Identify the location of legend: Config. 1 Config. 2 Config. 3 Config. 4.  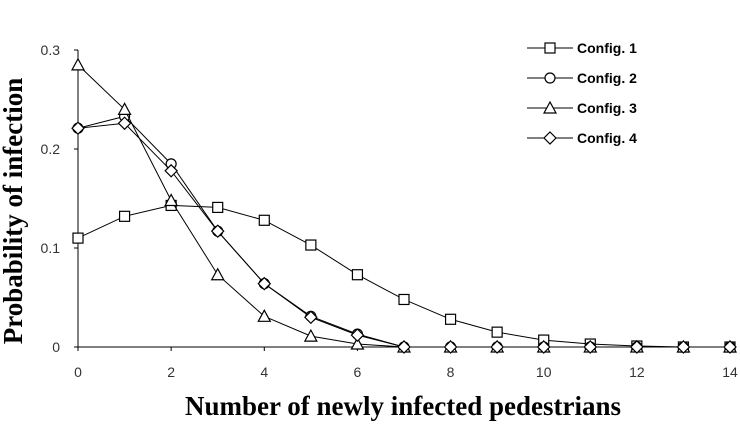
(582, 93).